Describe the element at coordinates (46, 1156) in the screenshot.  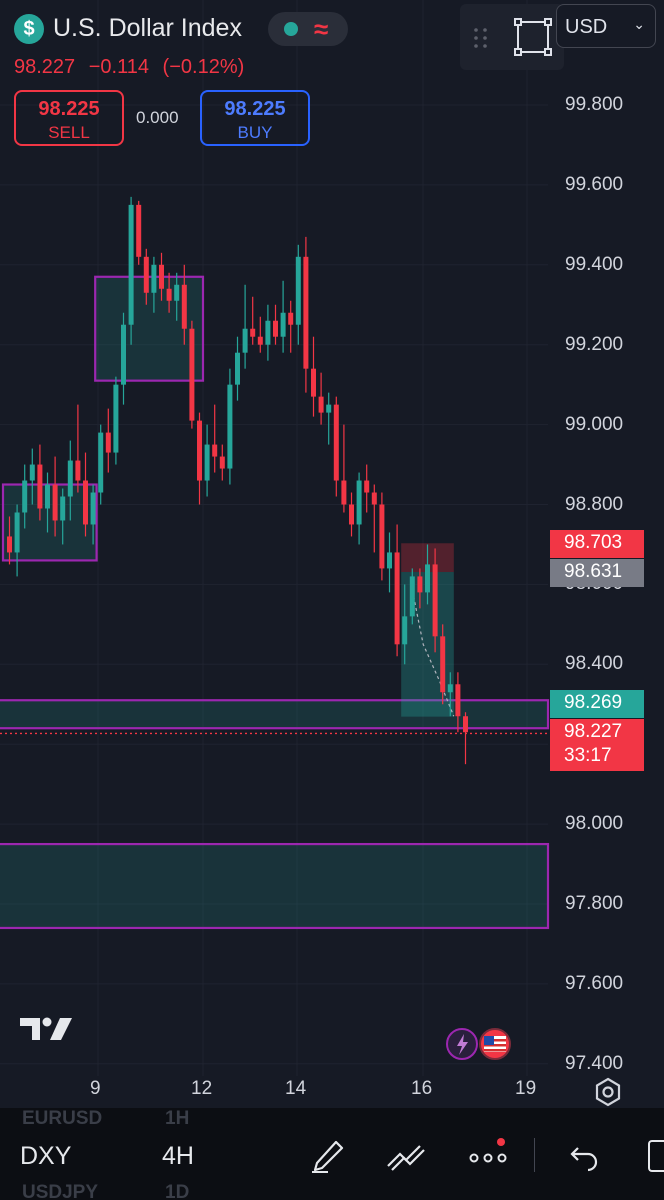
I see `symbol-picker: DXY` at that location.